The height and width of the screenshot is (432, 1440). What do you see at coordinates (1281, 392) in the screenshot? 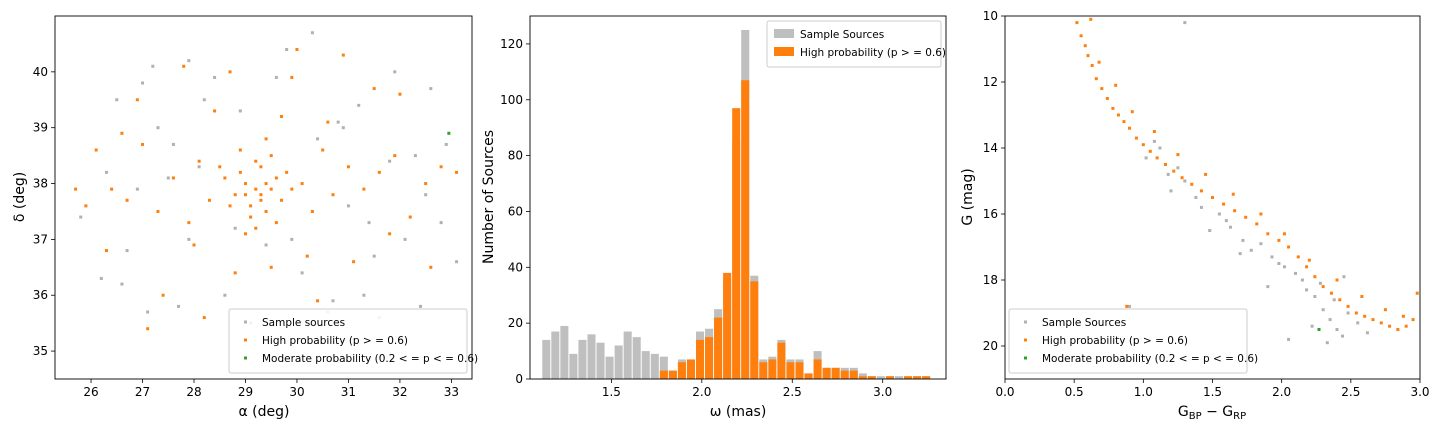
I see `x-tick-label: 2.0` at bounding box center [1281, 392].